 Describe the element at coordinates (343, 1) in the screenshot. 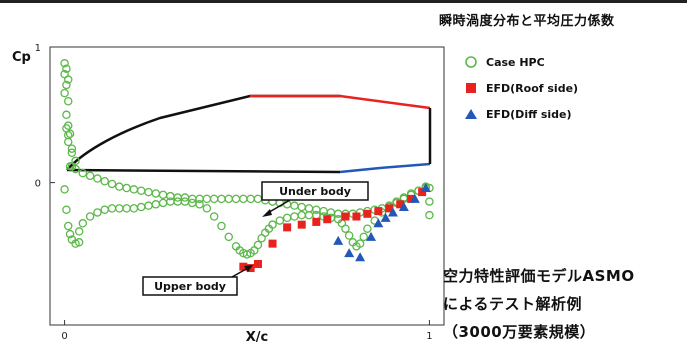

I see `top-rule` at that location.